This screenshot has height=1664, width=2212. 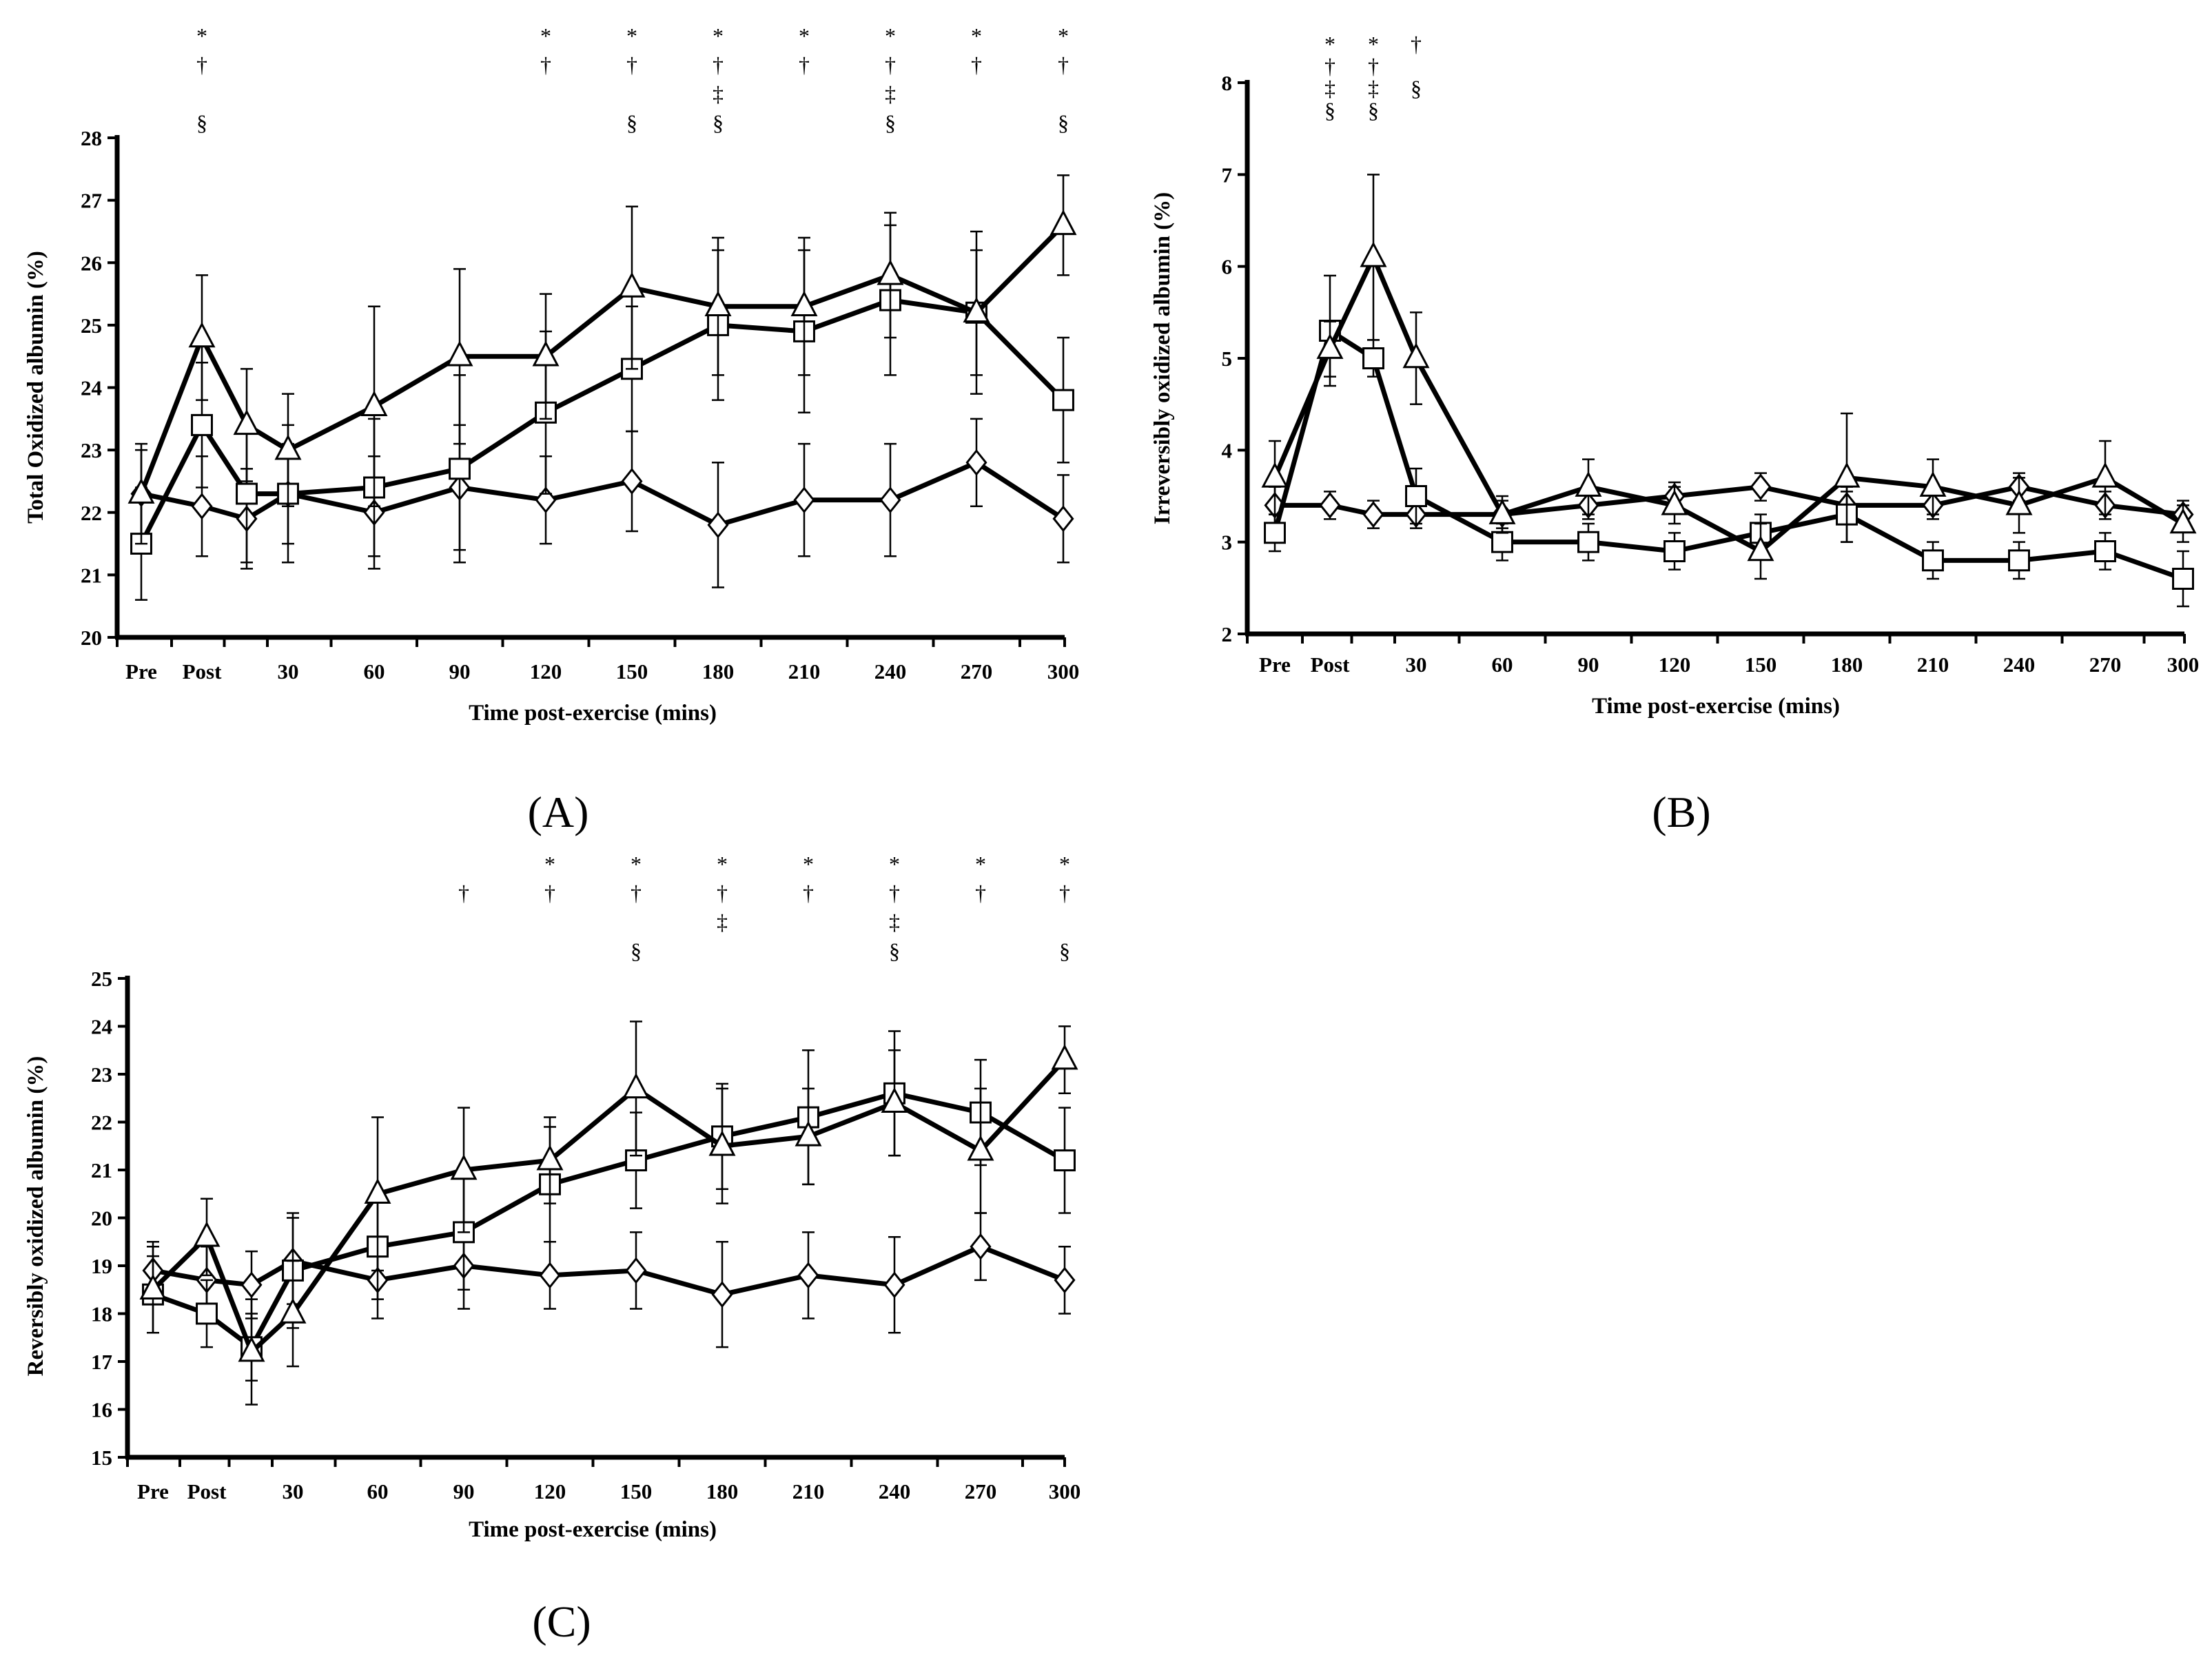 What do you see at coordinates (101, 1218) in the screenshot?
I see `y-tick-label: 20` at bounding box center [101, 1218].